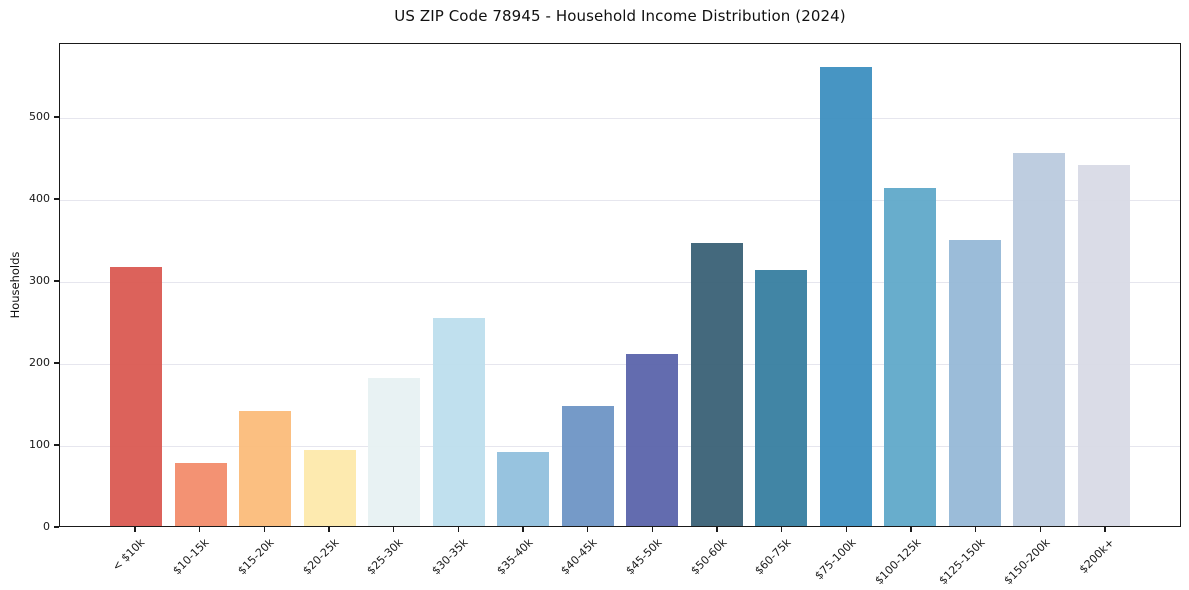 The width and height of the screenshot is (1189, 590). Describe the element at coordinates (644, 557) in the screenshot. I see `x-tick-label-text: $45-50k` at that location.